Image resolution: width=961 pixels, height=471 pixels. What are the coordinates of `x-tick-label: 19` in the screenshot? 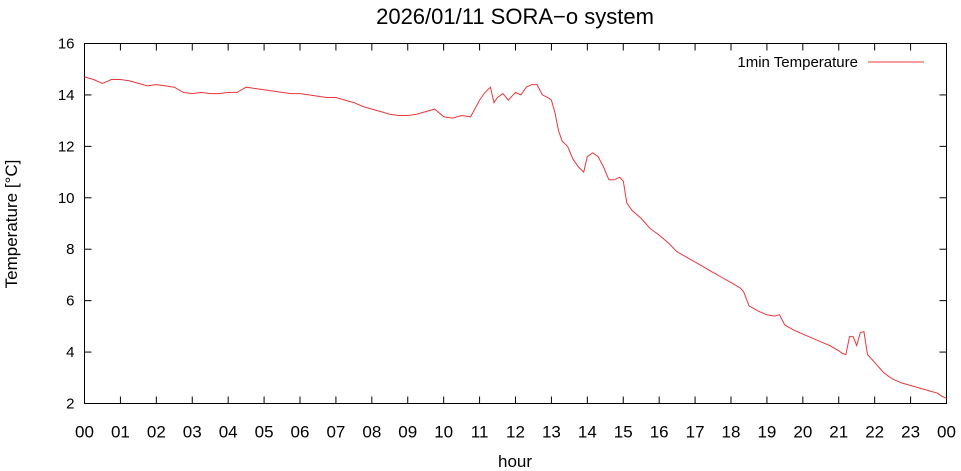 It's located at (766, 432).